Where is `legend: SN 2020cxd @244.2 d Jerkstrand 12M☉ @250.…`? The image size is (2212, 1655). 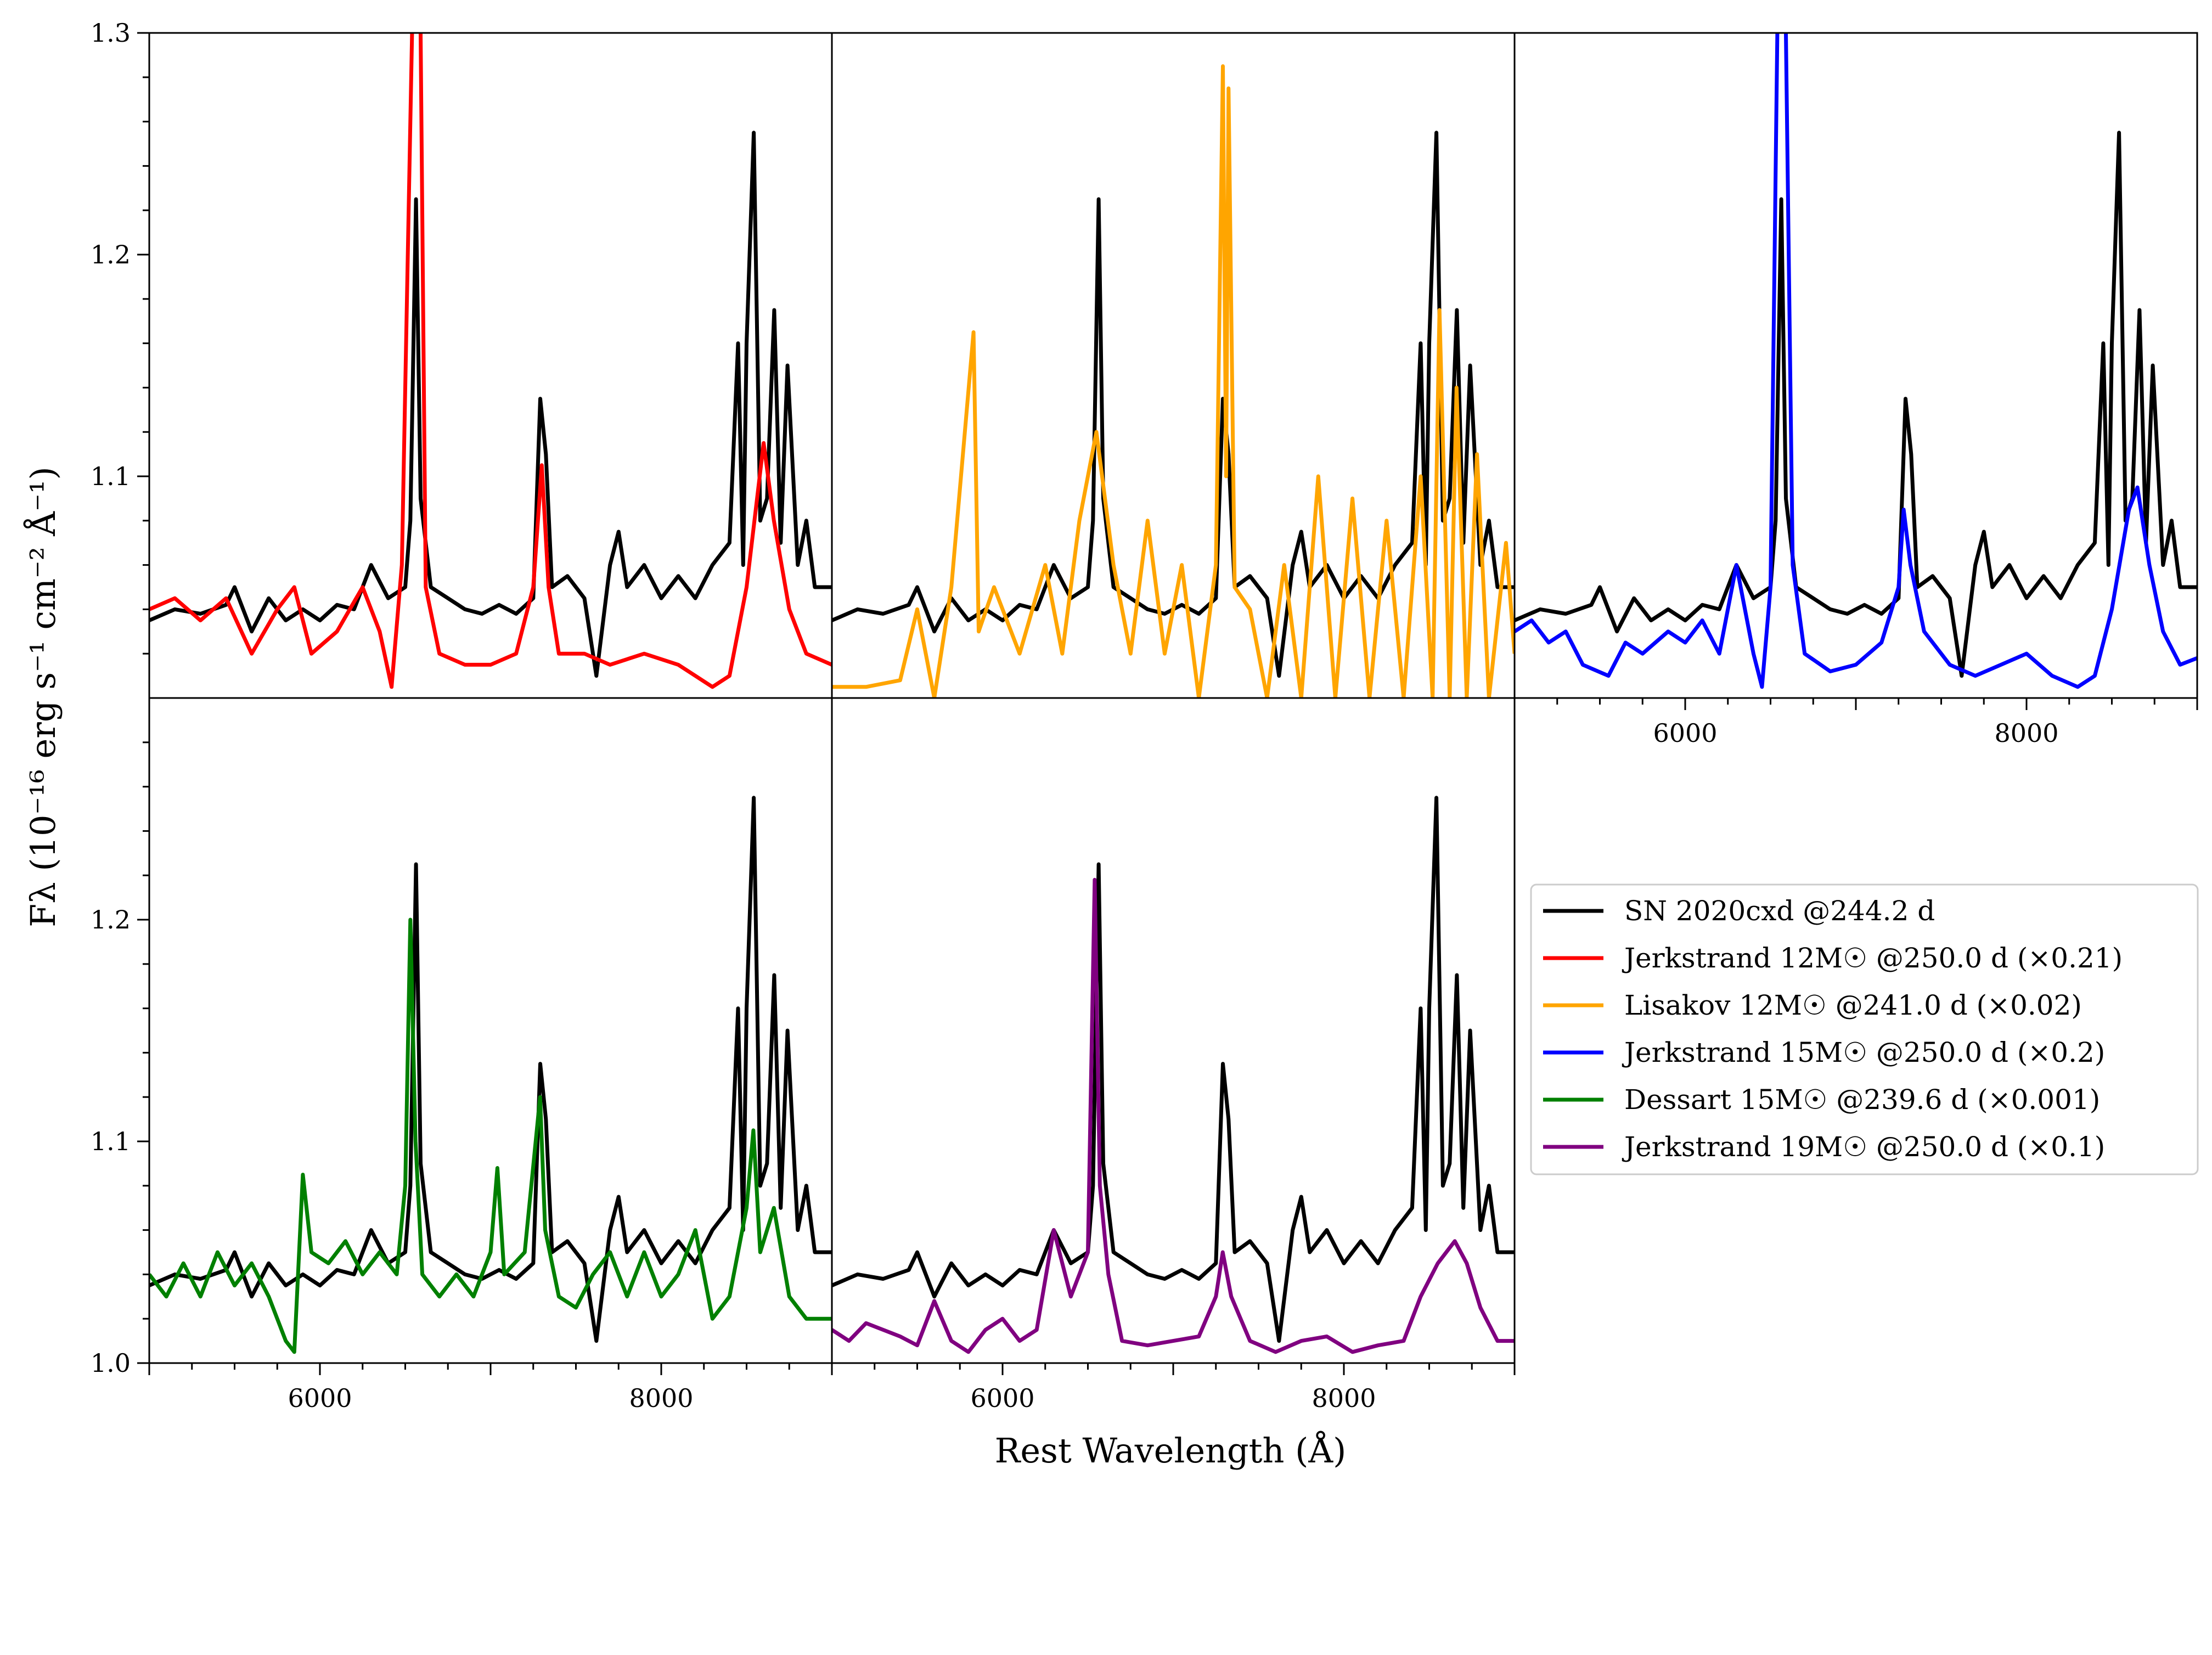 legend: SN 2020cxd @244.2 d Jerkstrand 12M☉ @250.… is located at coordinates (1865, 1029).